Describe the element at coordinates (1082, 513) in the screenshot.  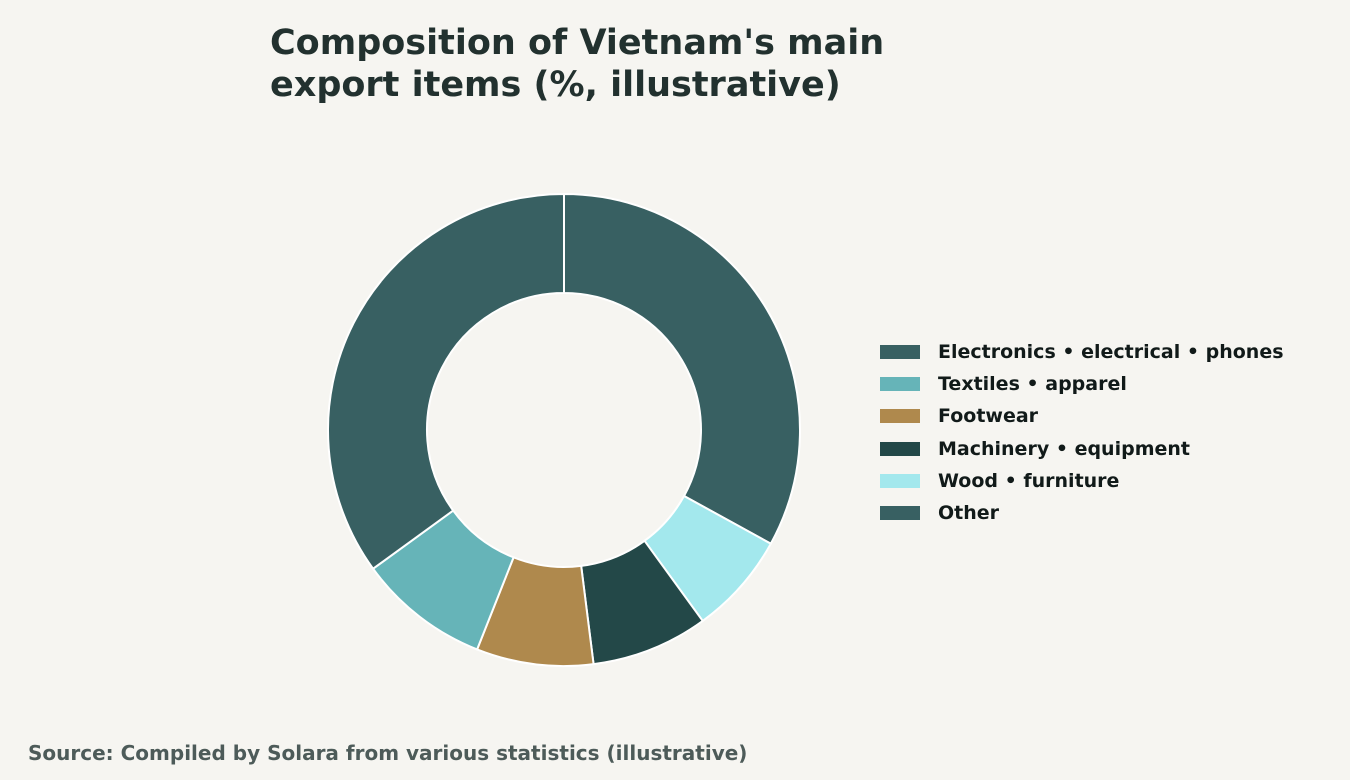
I see `legend-item: Other` at that location.